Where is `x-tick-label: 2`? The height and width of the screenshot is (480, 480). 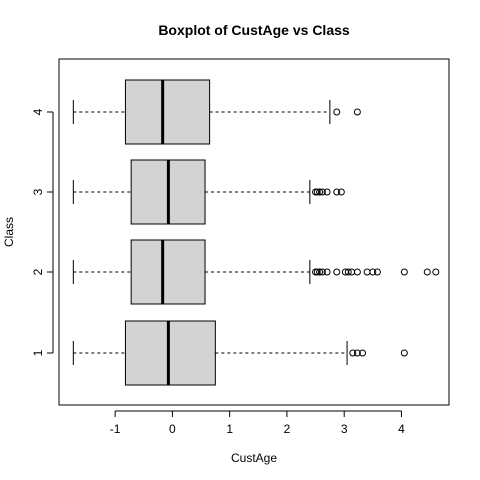 x-tick-label: 2 is located at coordinates (287, 429).